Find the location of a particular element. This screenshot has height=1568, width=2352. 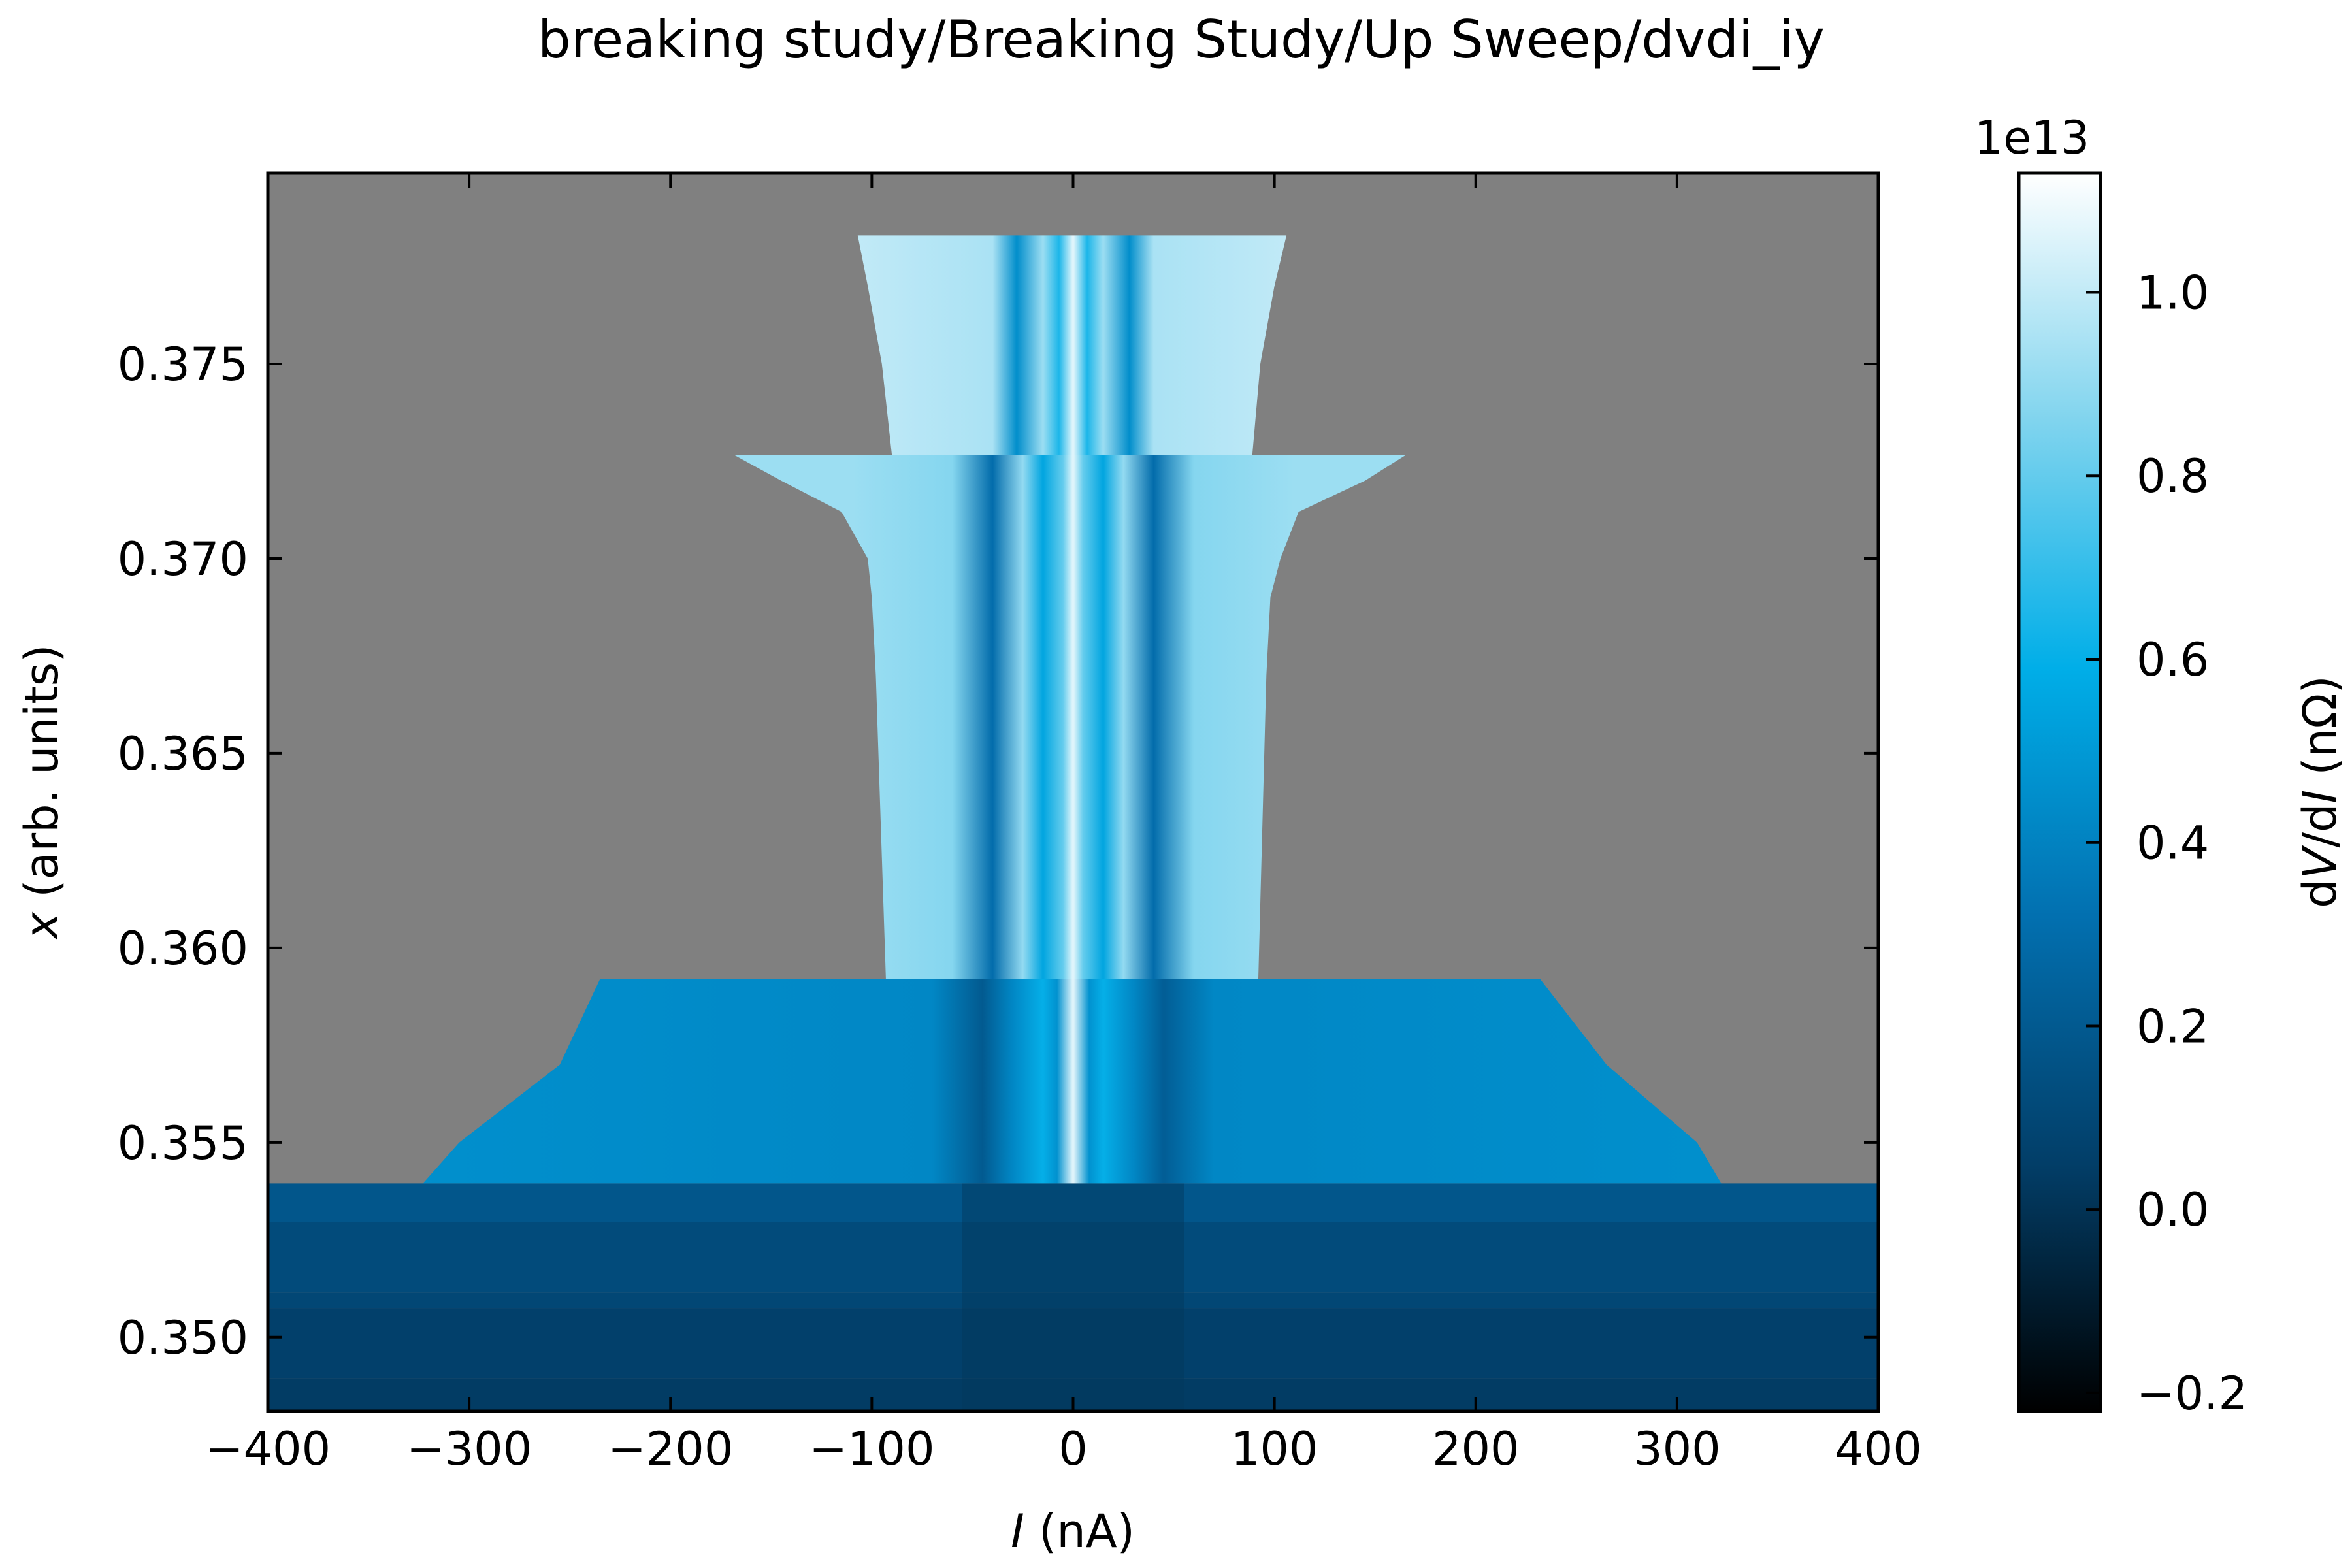

colorbar: −0.2 0.0 0.2 0.4 0.6 0.8 1.0 1e13 dV/dI (nΩ) is located at coordinates (2160, 765).